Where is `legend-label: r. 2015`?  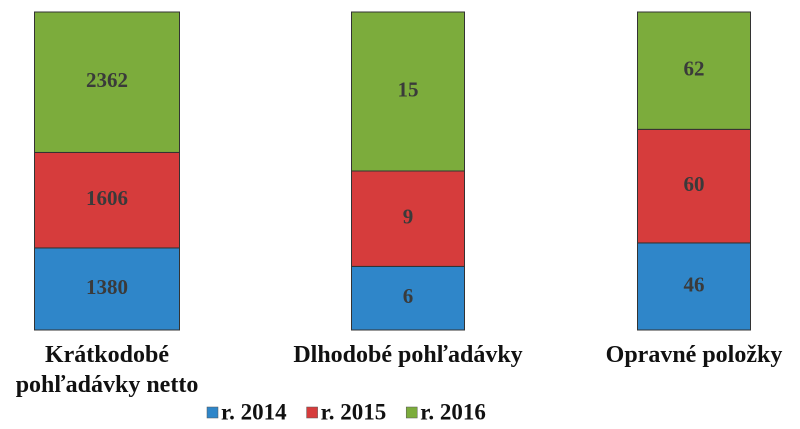 legend-label: r. 2015 is located at coordinates (354, 411).